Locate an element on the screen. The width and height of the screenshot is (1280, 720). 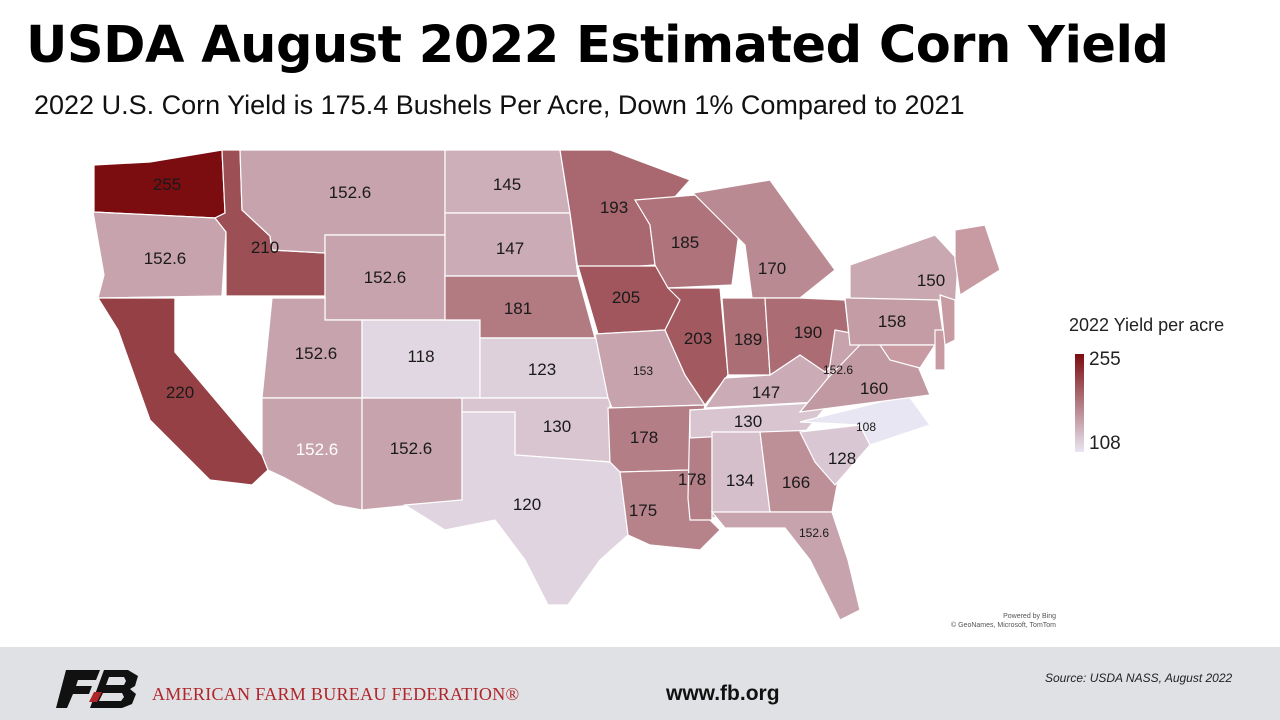
state-label-wv: 152.6 is located at coordinates (838, 370).